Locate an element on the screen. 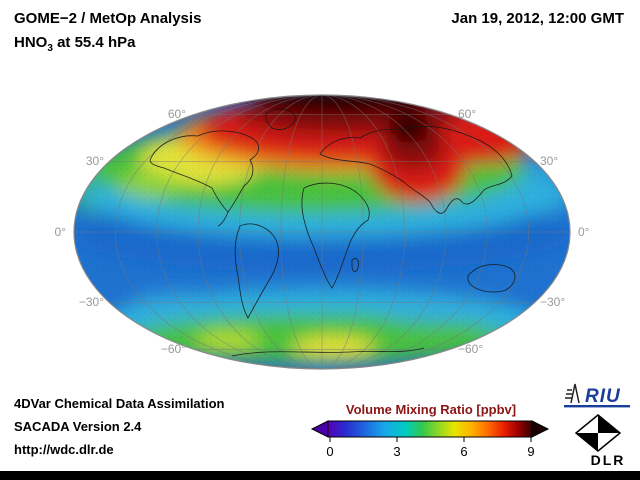  riu-antenna-icon is located at coordinates (572, 393).